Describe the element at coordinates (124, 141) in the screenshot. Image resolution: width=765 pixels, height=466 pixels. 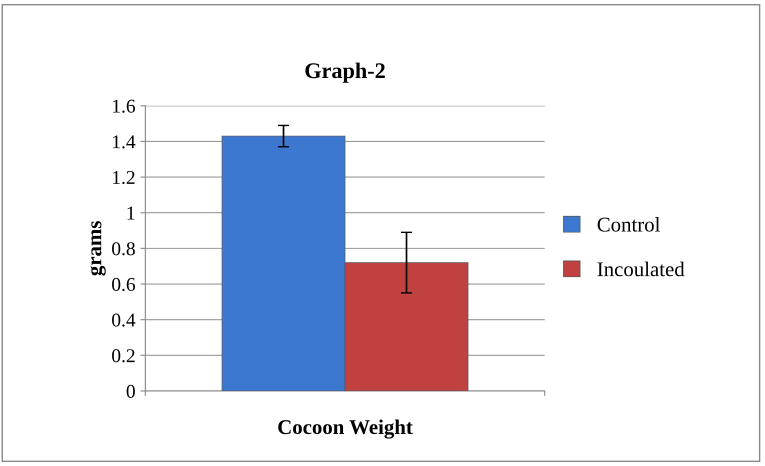
I see `y-tick-label: 1.4` at that location.